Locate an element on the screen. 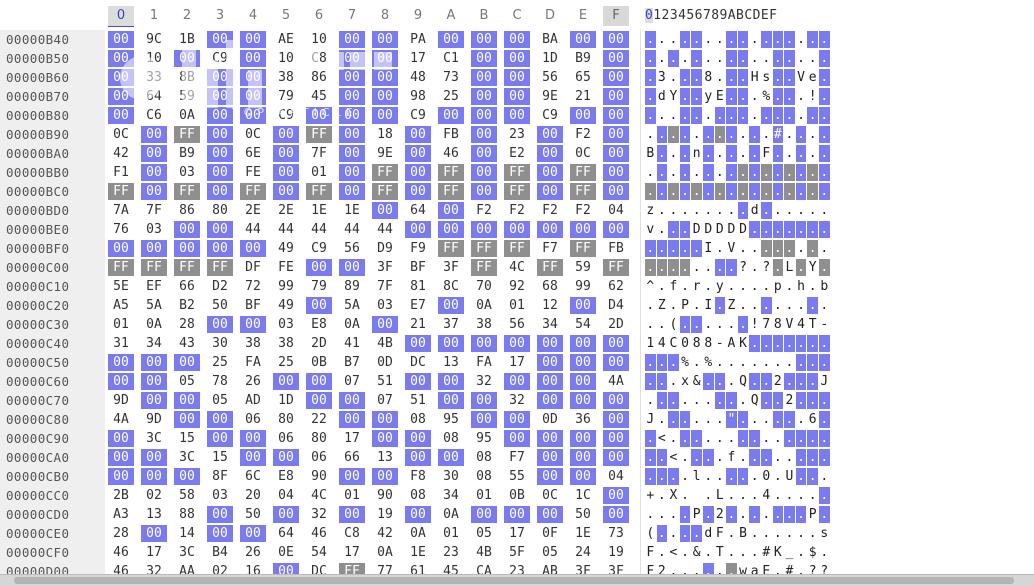  ascii-char: y is located at coordinates (719, 286).